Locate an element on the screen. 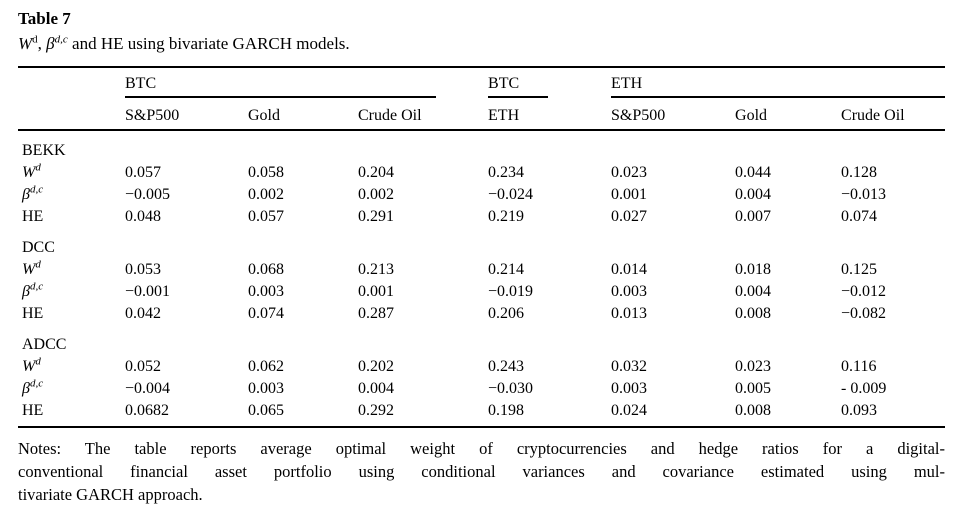 This screenshot has width=964, height=511. caption-text: and HE using bivariate GARCH models. is located at coordinates (208, 43).